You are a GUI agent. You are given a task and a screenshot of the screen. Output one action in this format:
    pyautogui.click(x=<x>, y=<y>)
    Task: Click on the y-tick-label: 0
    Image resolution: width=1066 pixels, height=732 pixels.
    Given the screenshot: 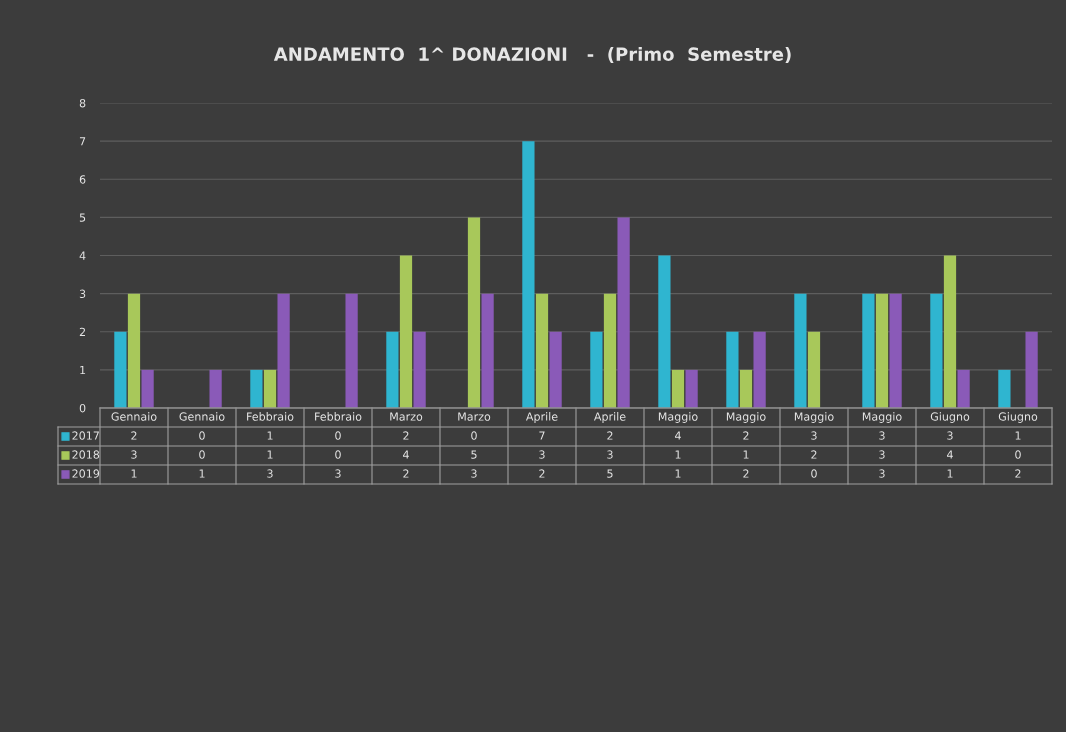 What is the action you would take?
    pyautogui.click(x=82, y=408)
    